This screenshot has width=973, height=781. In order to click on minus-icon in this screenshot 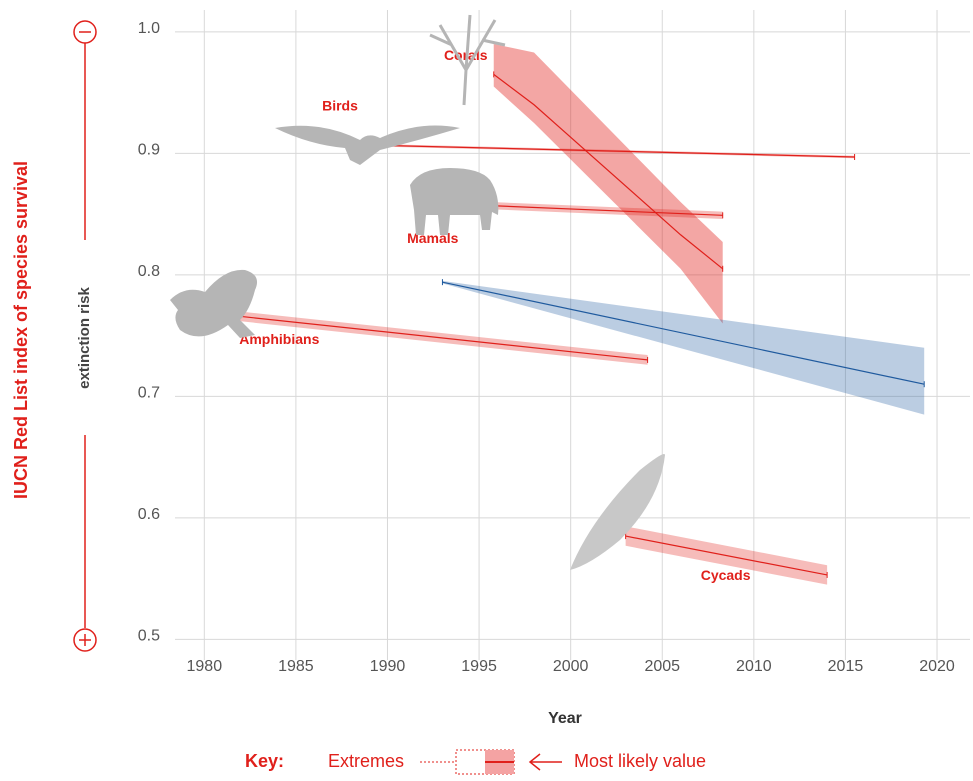, I will do `click(85, 32)`.